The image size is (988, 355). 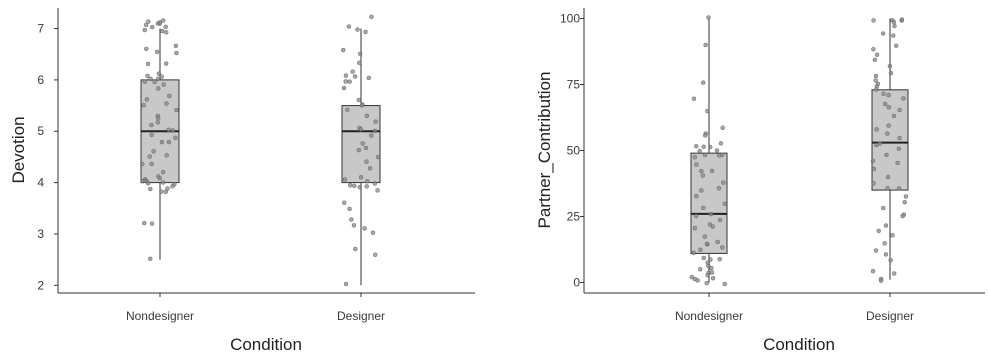 What do you see at coordinates (890, 316) in the screenshot?
I see `partner-contribution-x-tick-label: Designer` at bounding box center [890, 316].